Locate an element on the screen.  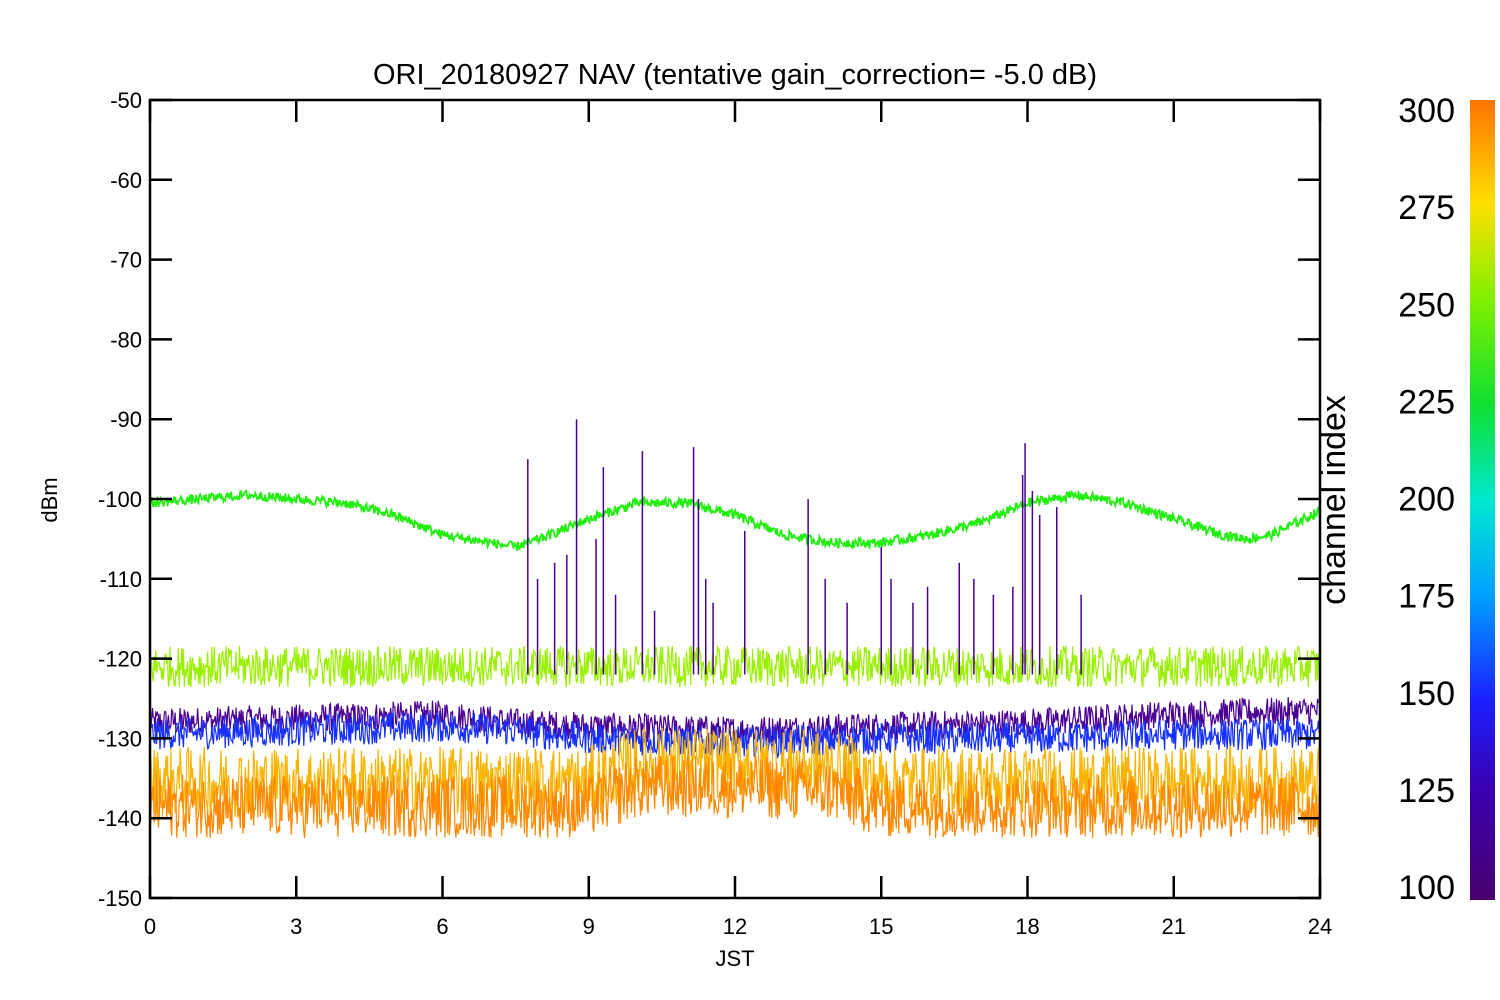
colorbar-tick-label: 300 is located at coordinates (1426, 111).